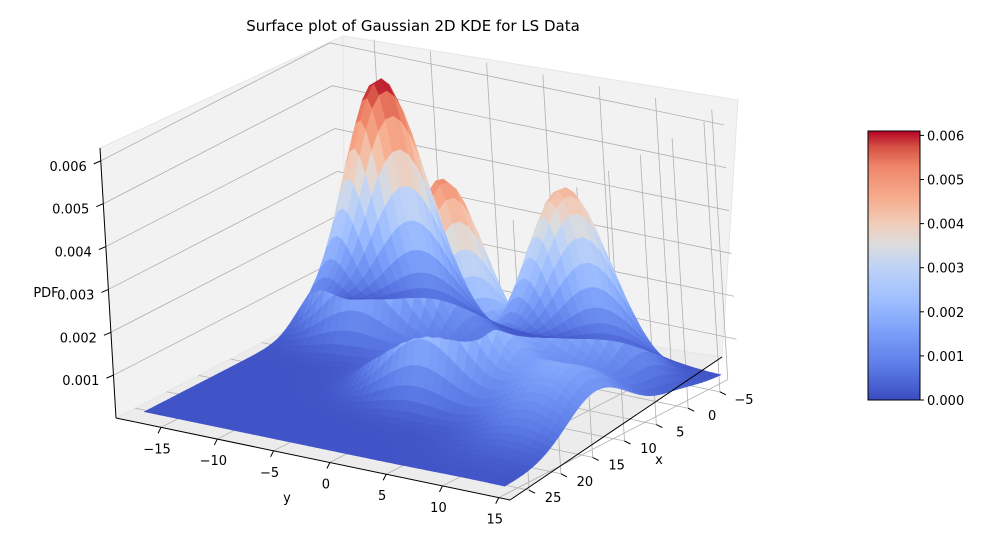 The image size is (985, 542). I want to click on x-axis-line, so click(616, 428).